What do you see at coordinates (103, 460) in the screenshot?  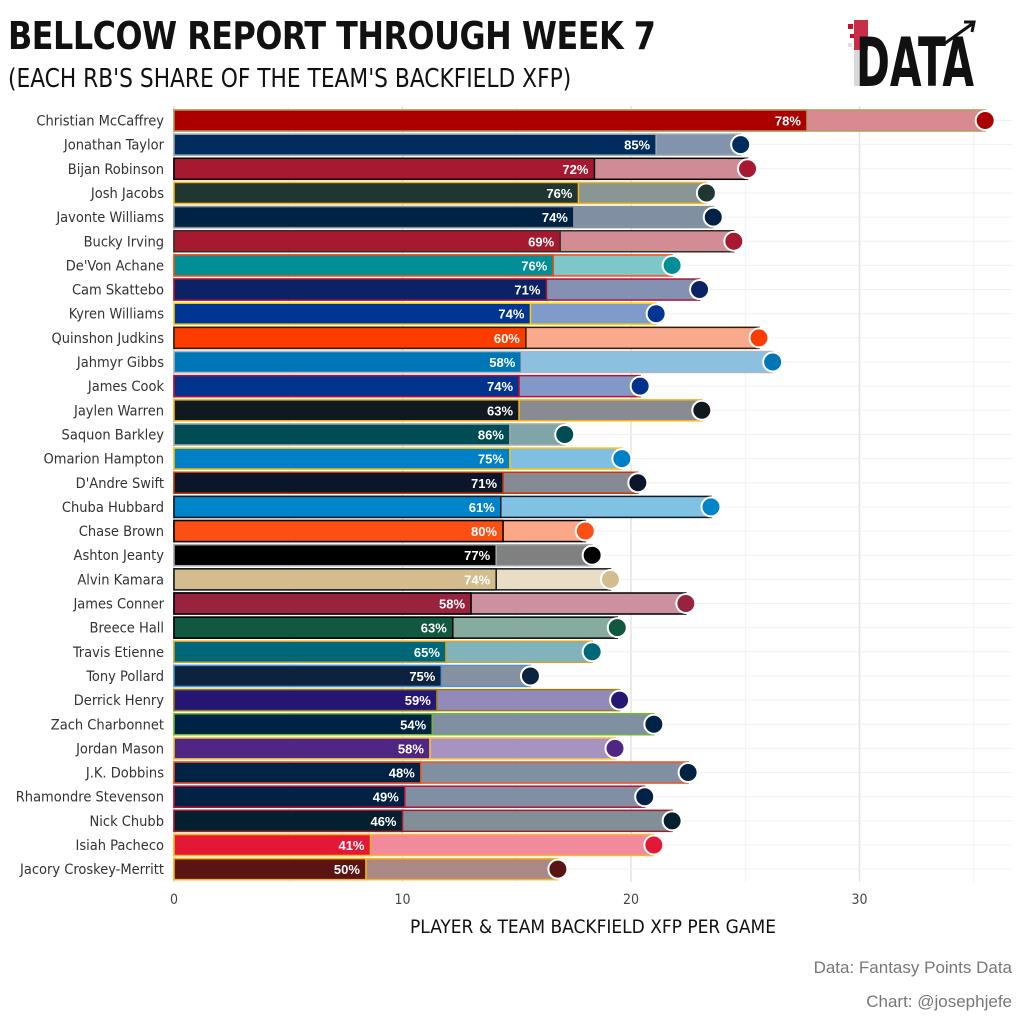 I see `player-name-label: Omarion Hampton` at bounding box center [103, 460].